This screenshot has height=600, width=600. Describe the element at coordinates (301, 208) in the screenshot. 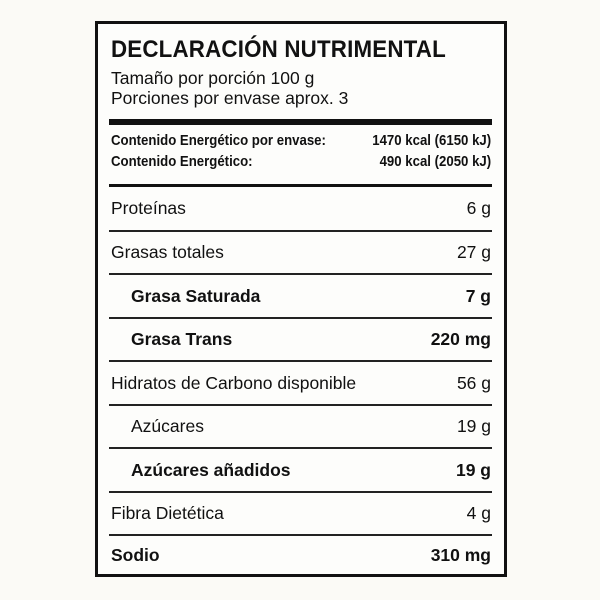

I see `nutrient-row-proteins: Proteínas 6 g` at that location.